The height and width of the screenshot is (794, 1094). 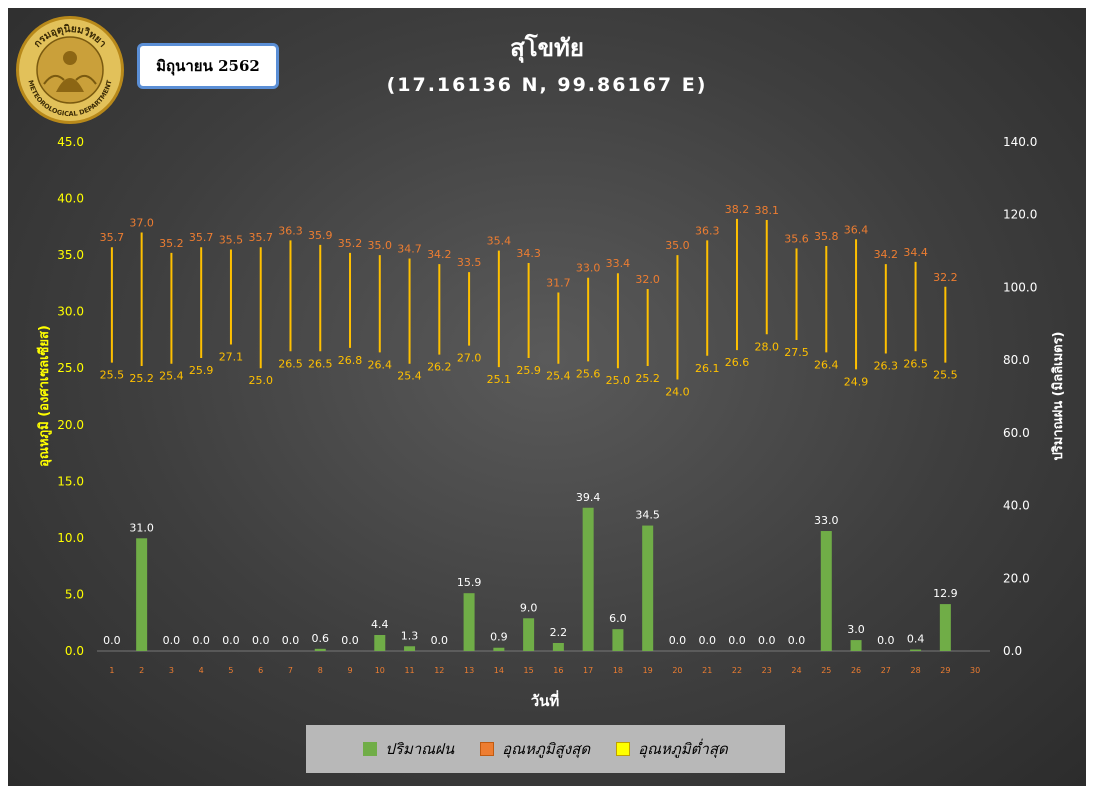 What do you see at coordinates (647, 515) in the screenshot?
I see `rain-data-label: 34.5` at bounding box center [647, 515].